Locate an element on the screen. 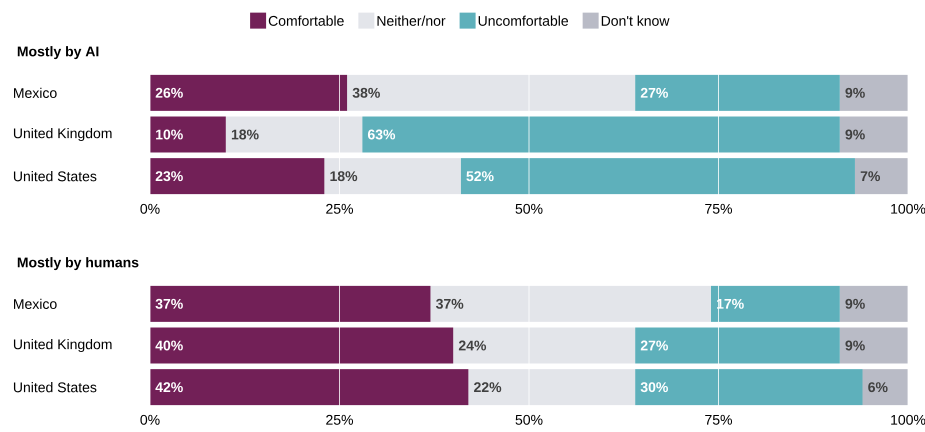  data-label: 40% is located at coordinates (169, 345).